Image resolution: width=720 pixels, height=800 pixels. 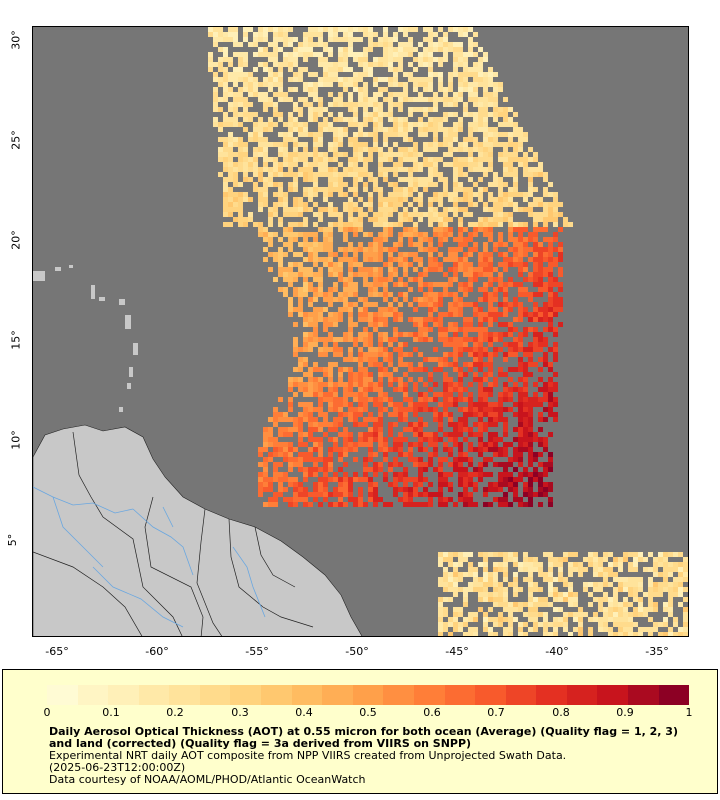 I want to click on lat-tick-label: 30°, so click(x=16, y=40).